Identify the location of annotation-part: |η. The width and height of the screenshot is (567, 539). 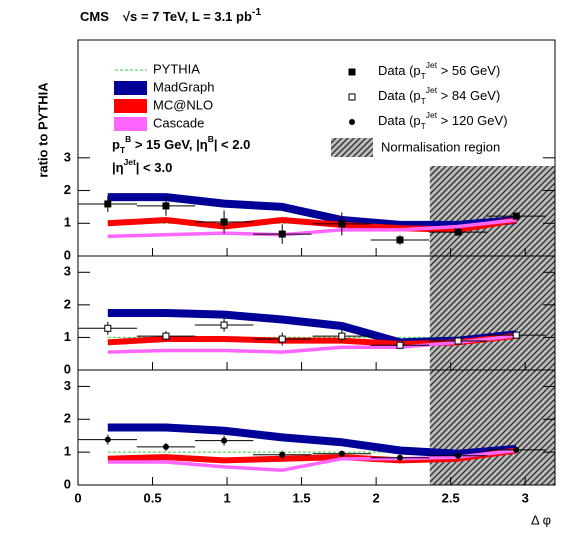
(118, 167).